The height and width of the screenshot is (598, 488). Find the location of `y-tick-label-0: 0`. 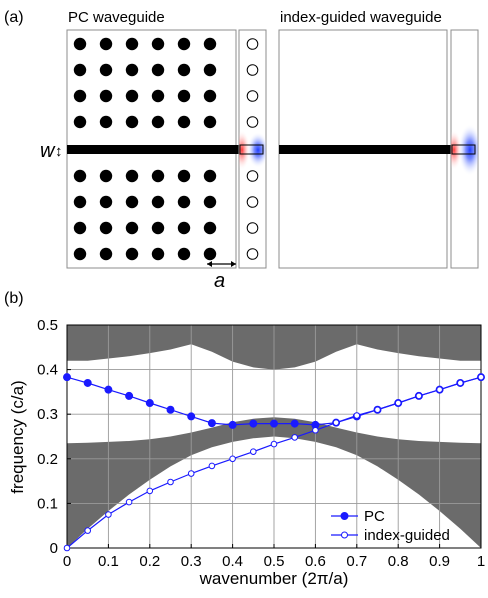

y-tick-label-0: 0 is located at coordinates (54, 548).